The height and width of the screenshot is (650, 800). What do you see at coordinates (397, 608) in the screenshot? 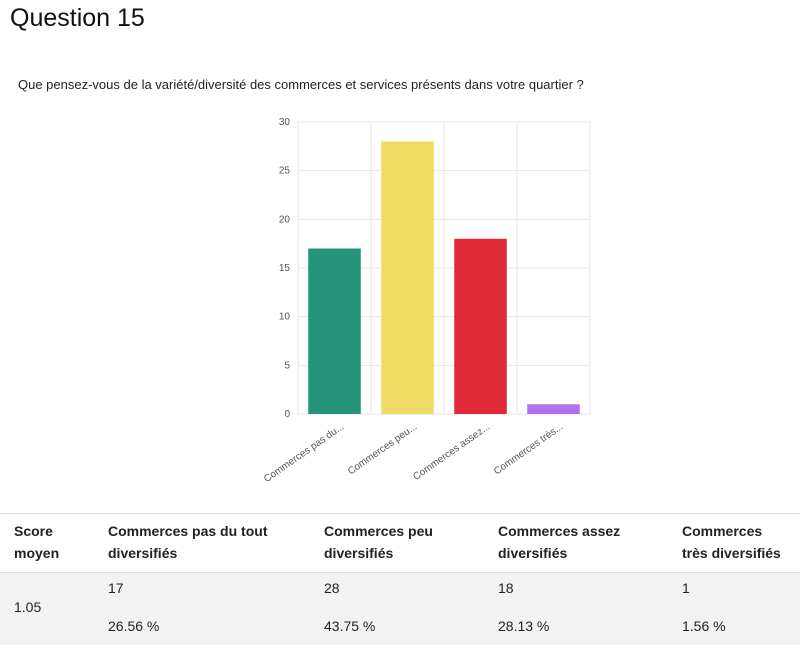
I see `cell-peu: 28 43.75 %` at bounding box center [397, 608].